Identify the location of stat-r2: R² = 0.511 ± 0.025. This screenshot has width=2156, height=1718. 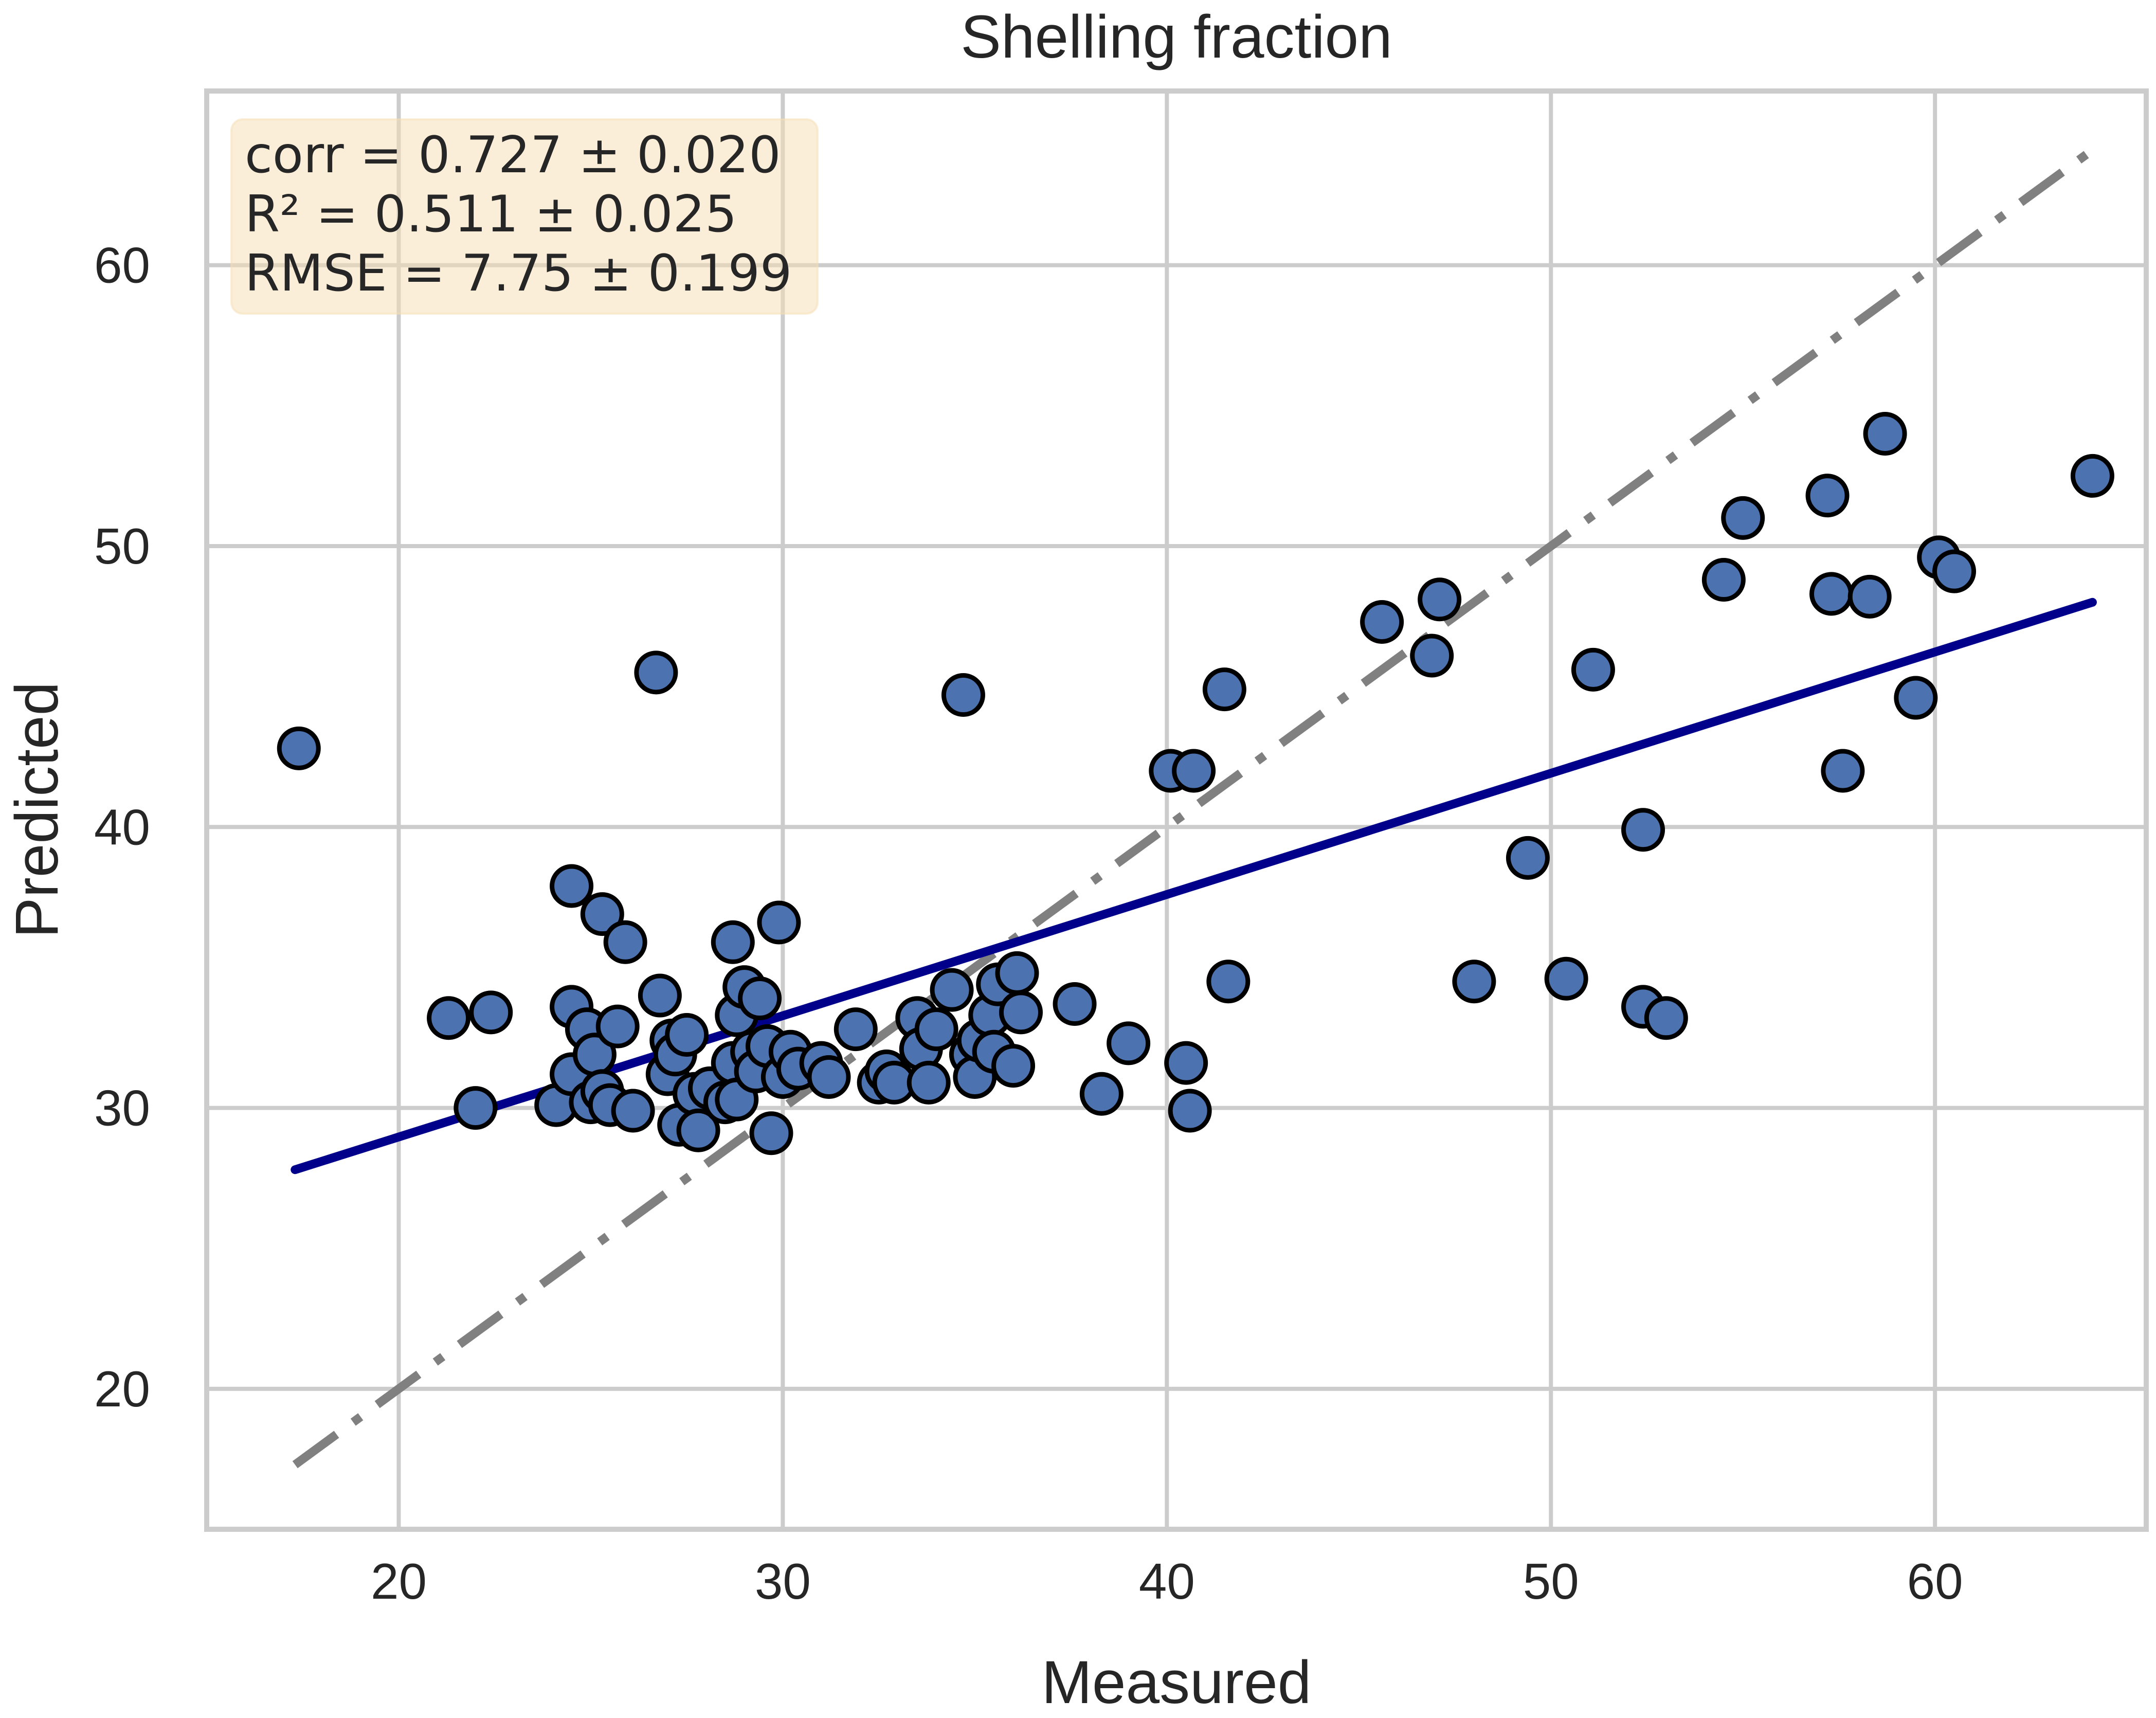
(491, 214).